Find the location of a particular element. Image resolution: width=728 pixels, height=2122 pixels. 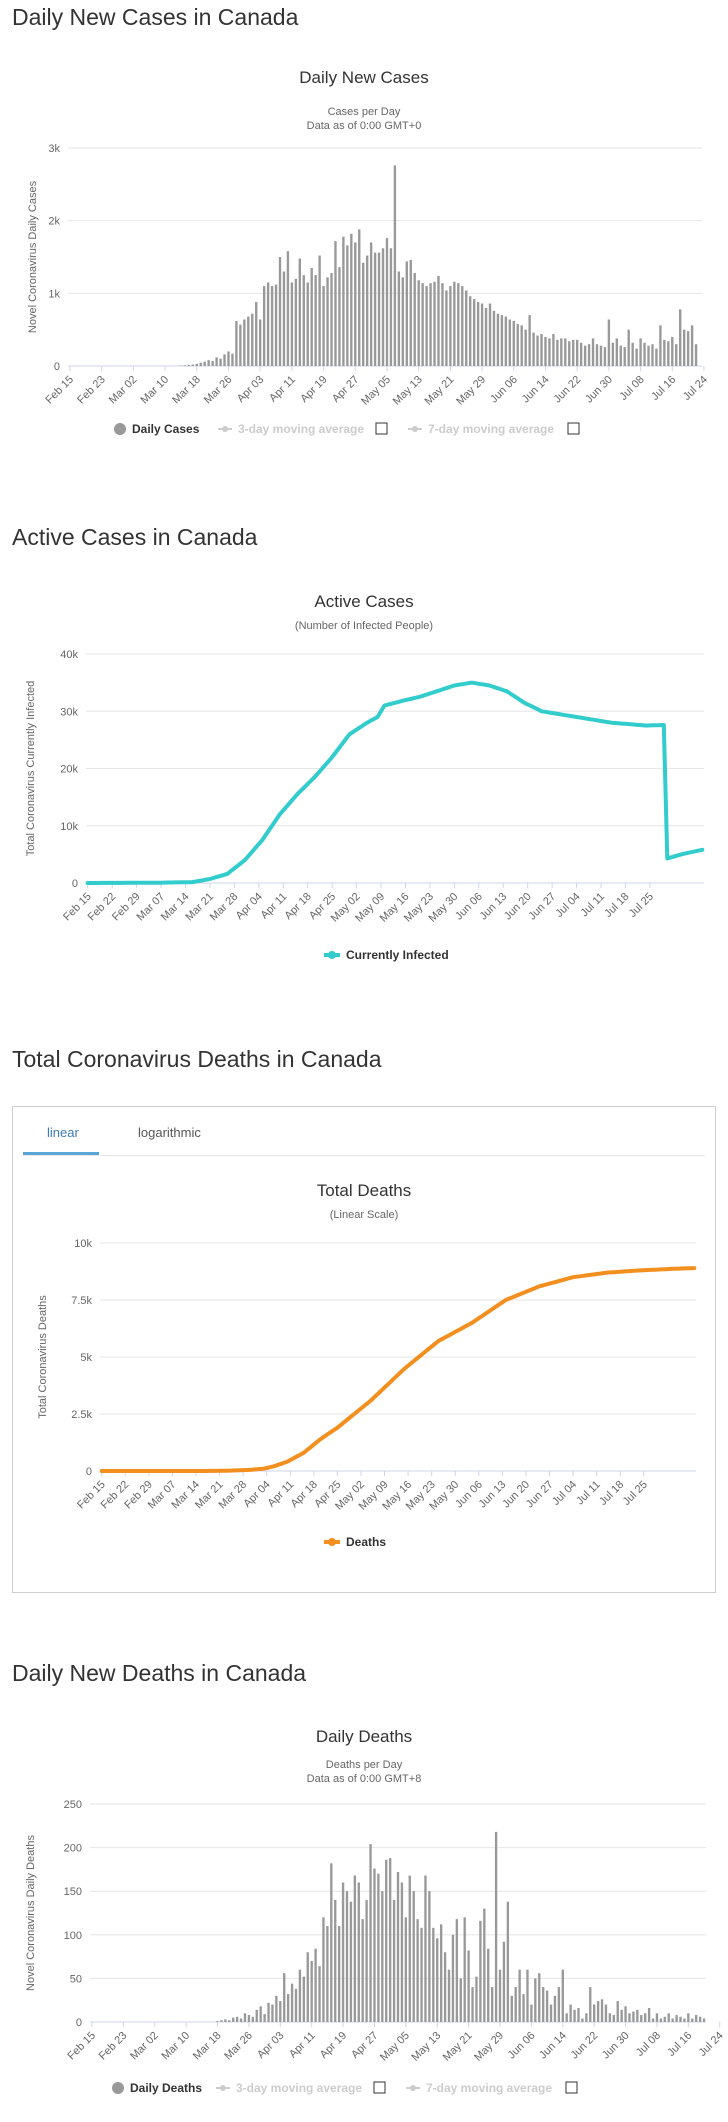

tab-linear: linear is located at coordinates (63, 1132).